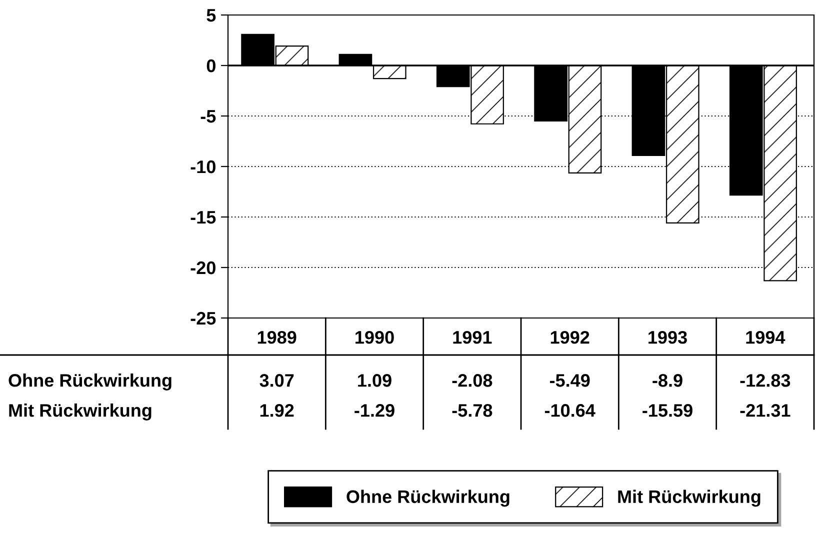 The image size is (817, 540). What do you see at coordinates (211, 15) in the screenshot?
I see `y-tick-label: 5` at bounding box center [211, 15].